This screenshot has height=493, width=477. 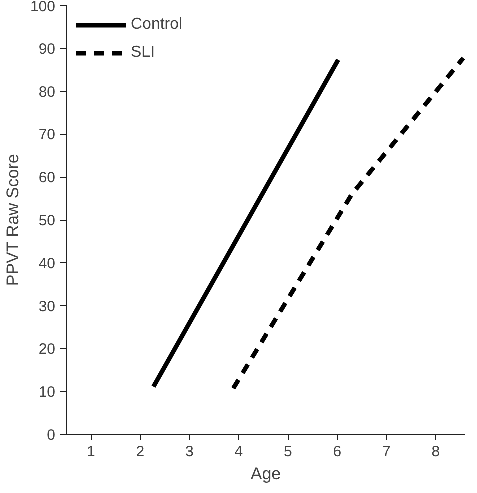 What do you see at coordinates (386, 452) in the screenshot?
I see `x-tick-label: 7` at bounding box center [386, 452].